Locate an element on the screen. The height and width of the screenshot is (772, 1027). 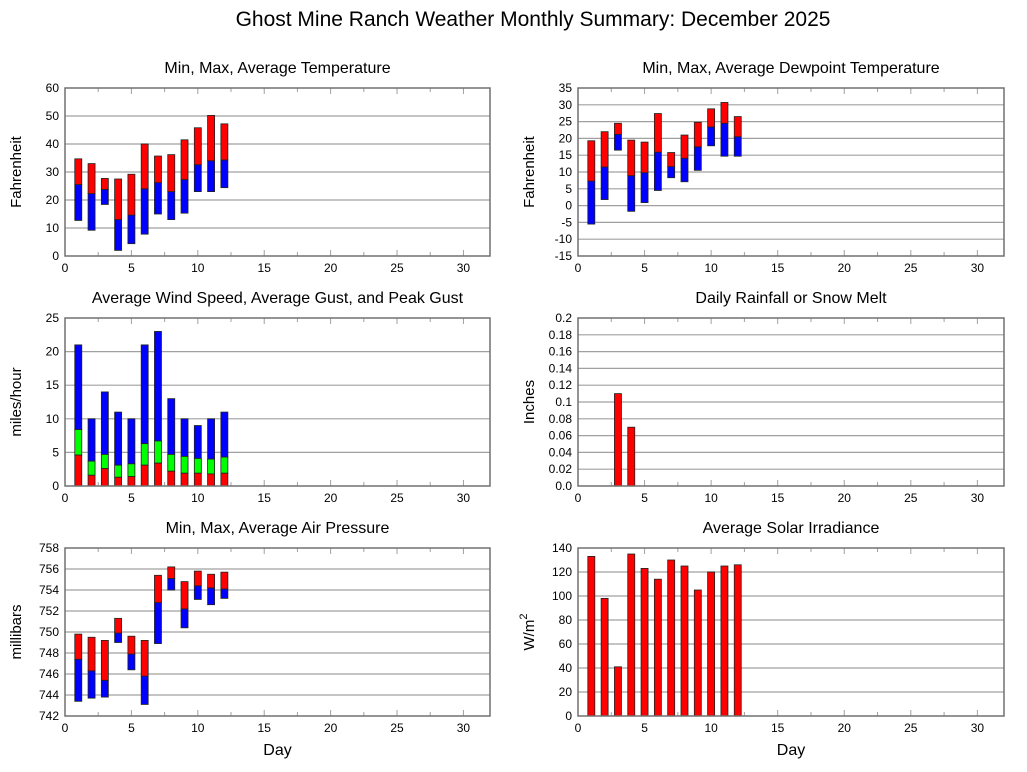
y-tick-label: 0 is located at coordinates (55, 486).